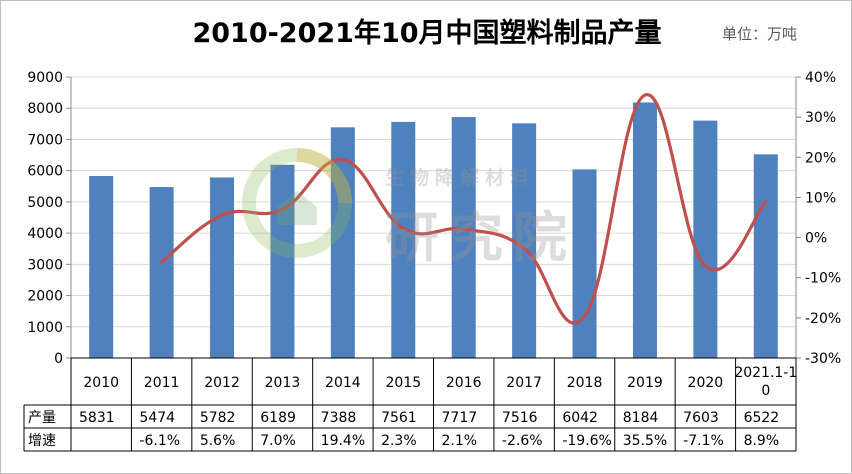 The width and height of the screenshot is (852, 474). What do you see at coordinates (343, 441) in the screenshot?
I see `table-cell: 19.4%` at bounding box center [343, 441].